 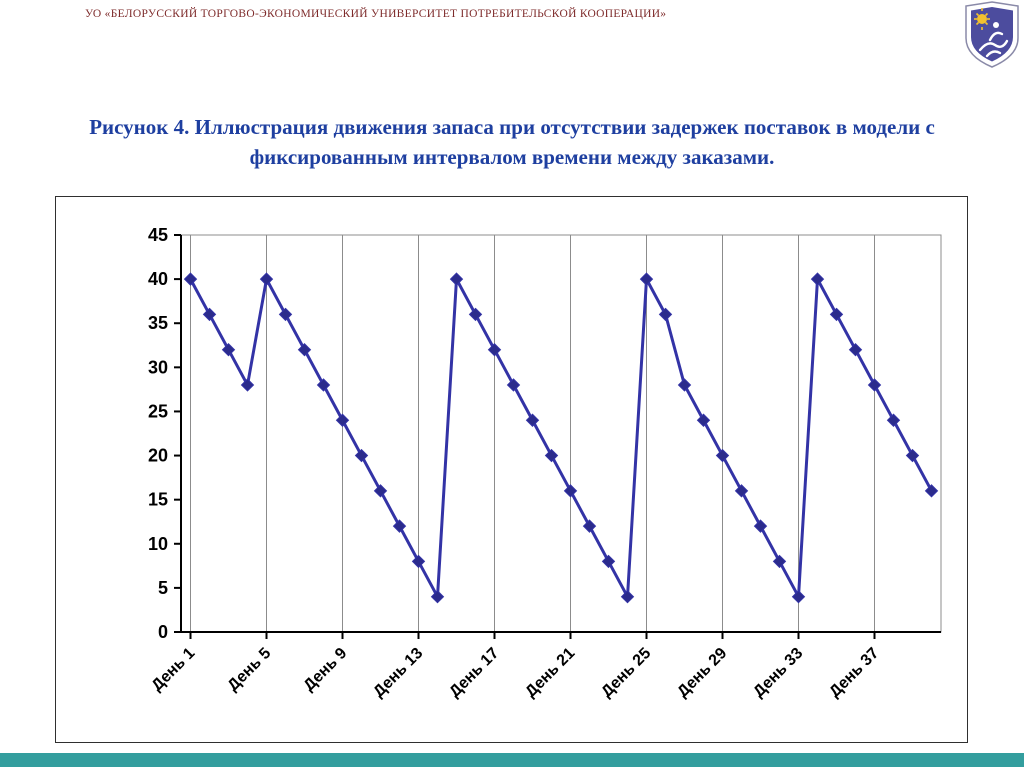 I want to click on y-axis-label: 40, so click(x=158, y=279).